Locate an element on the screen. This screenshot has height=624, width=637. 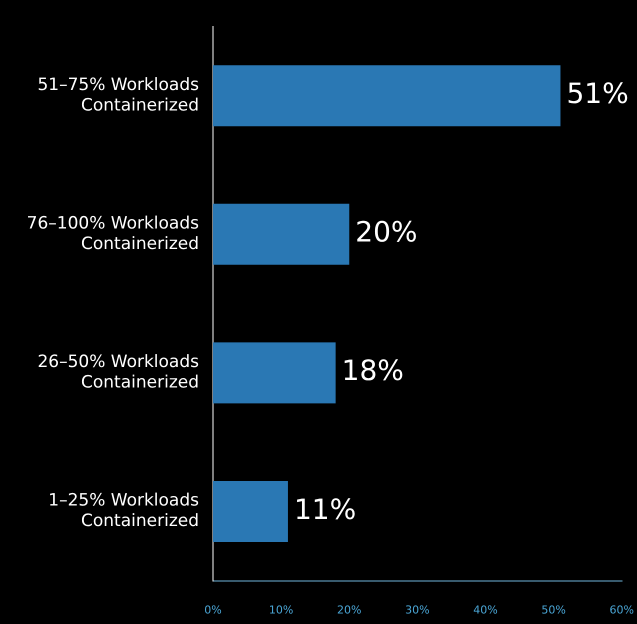
x-tick-label: 60% is located at coordinates (622, 609).